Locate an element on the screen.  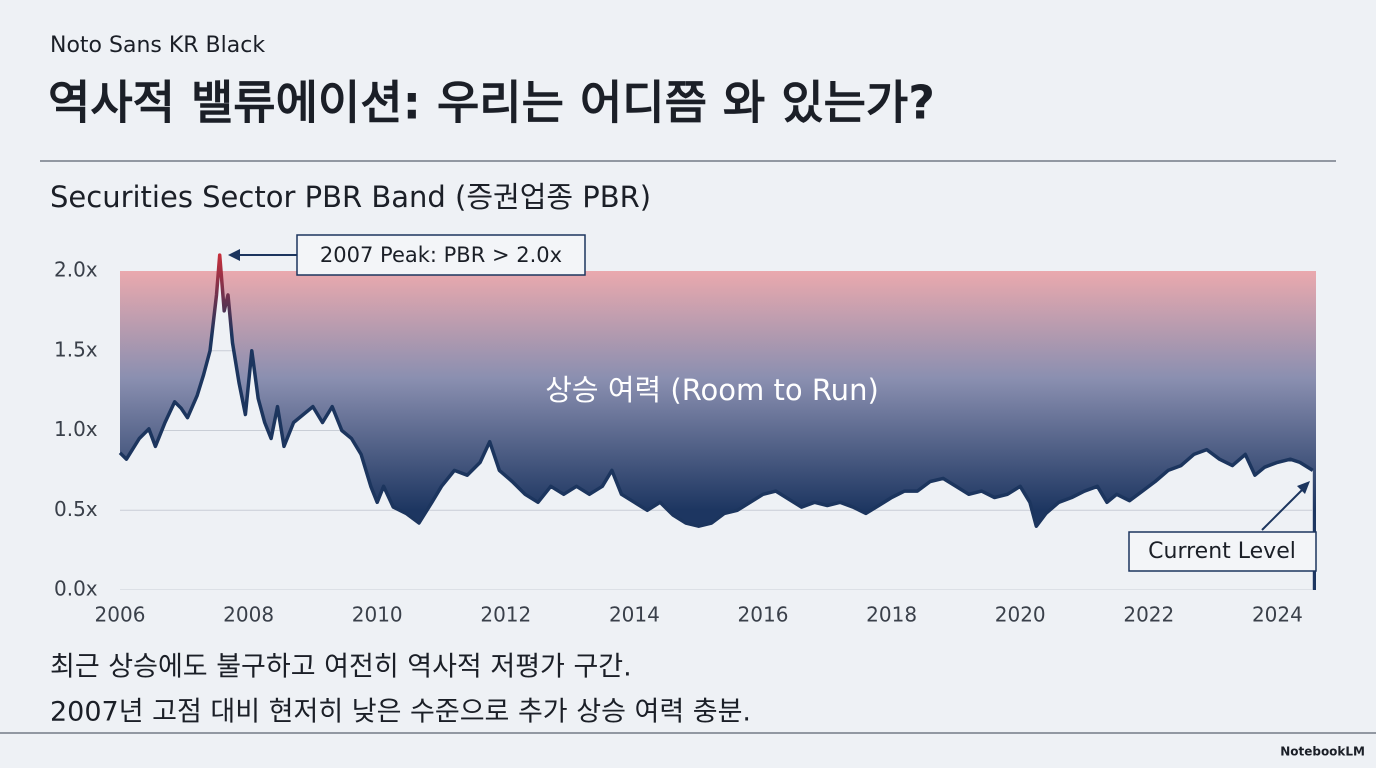
x-tick-label: 2008 is located at coordinates (248, 615).